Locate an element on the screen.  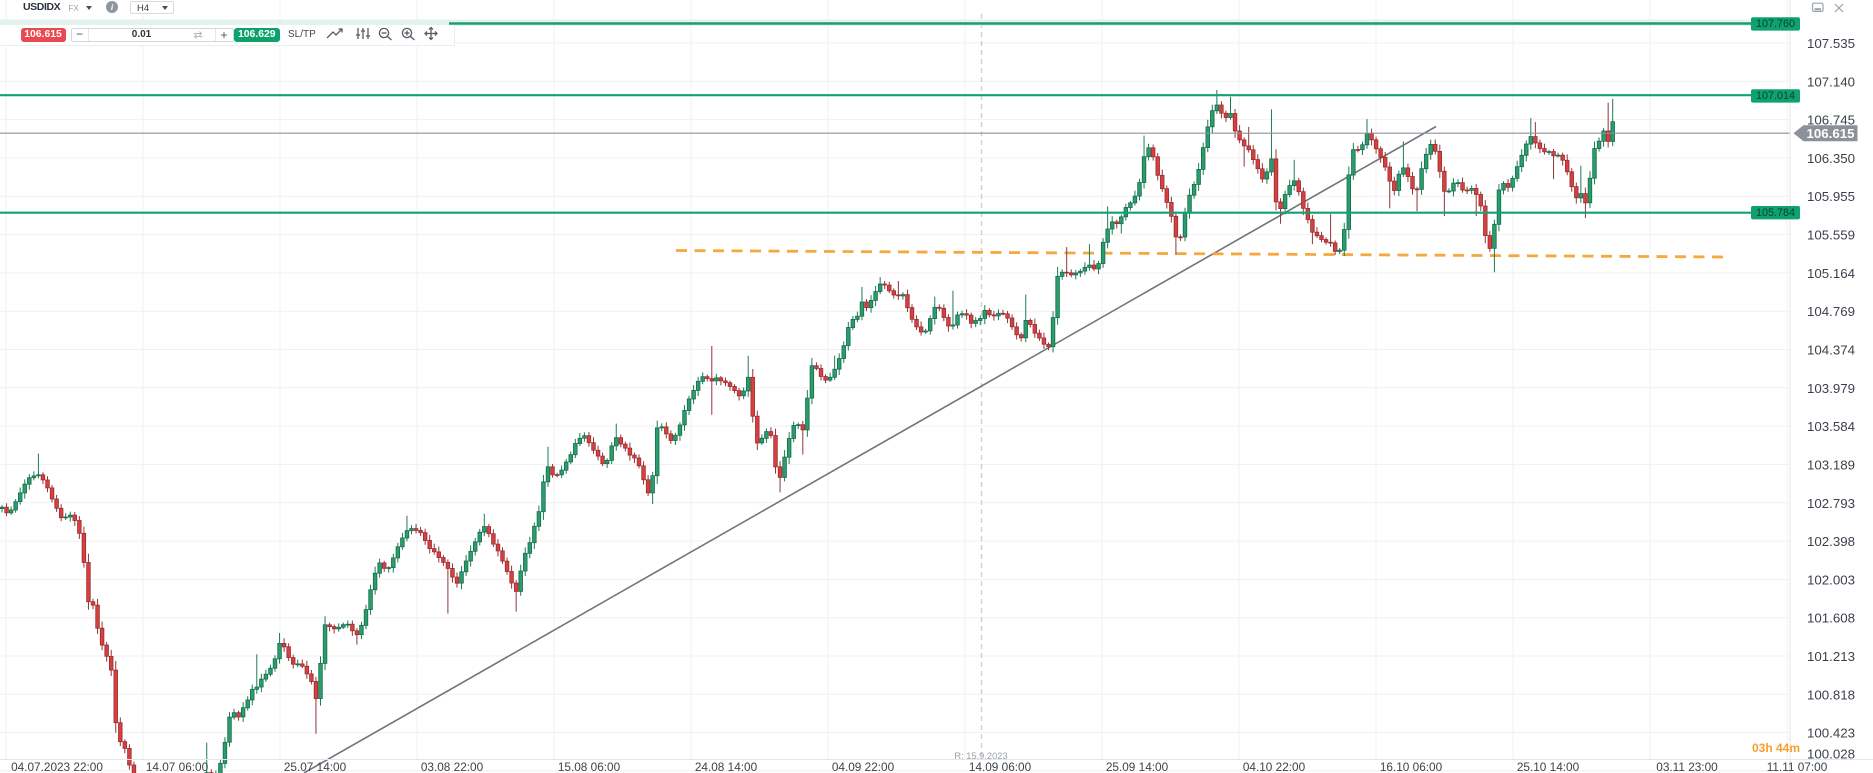
svg-text: 04.07.2023 22:00 is located at coordinates (57, 766).